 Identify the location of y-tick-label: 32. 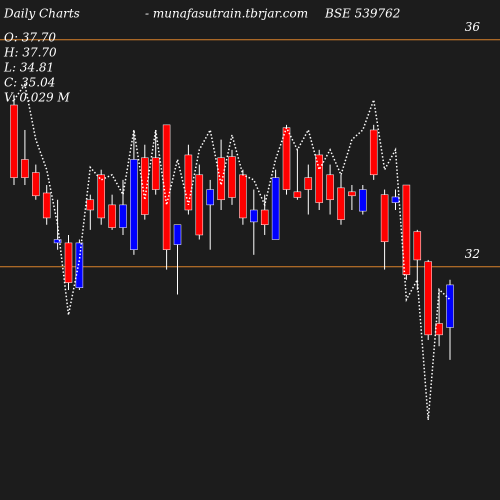
(472, 254).